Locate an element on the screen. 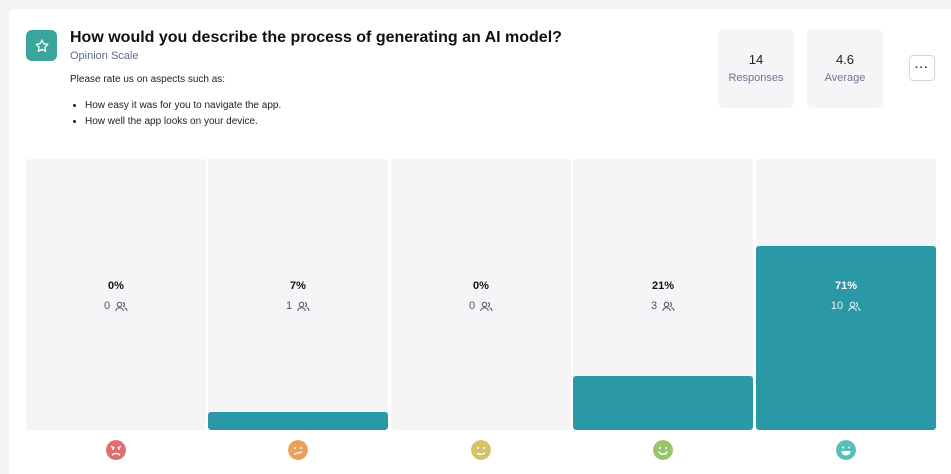  star-icon is located at coordinates (41, 45).